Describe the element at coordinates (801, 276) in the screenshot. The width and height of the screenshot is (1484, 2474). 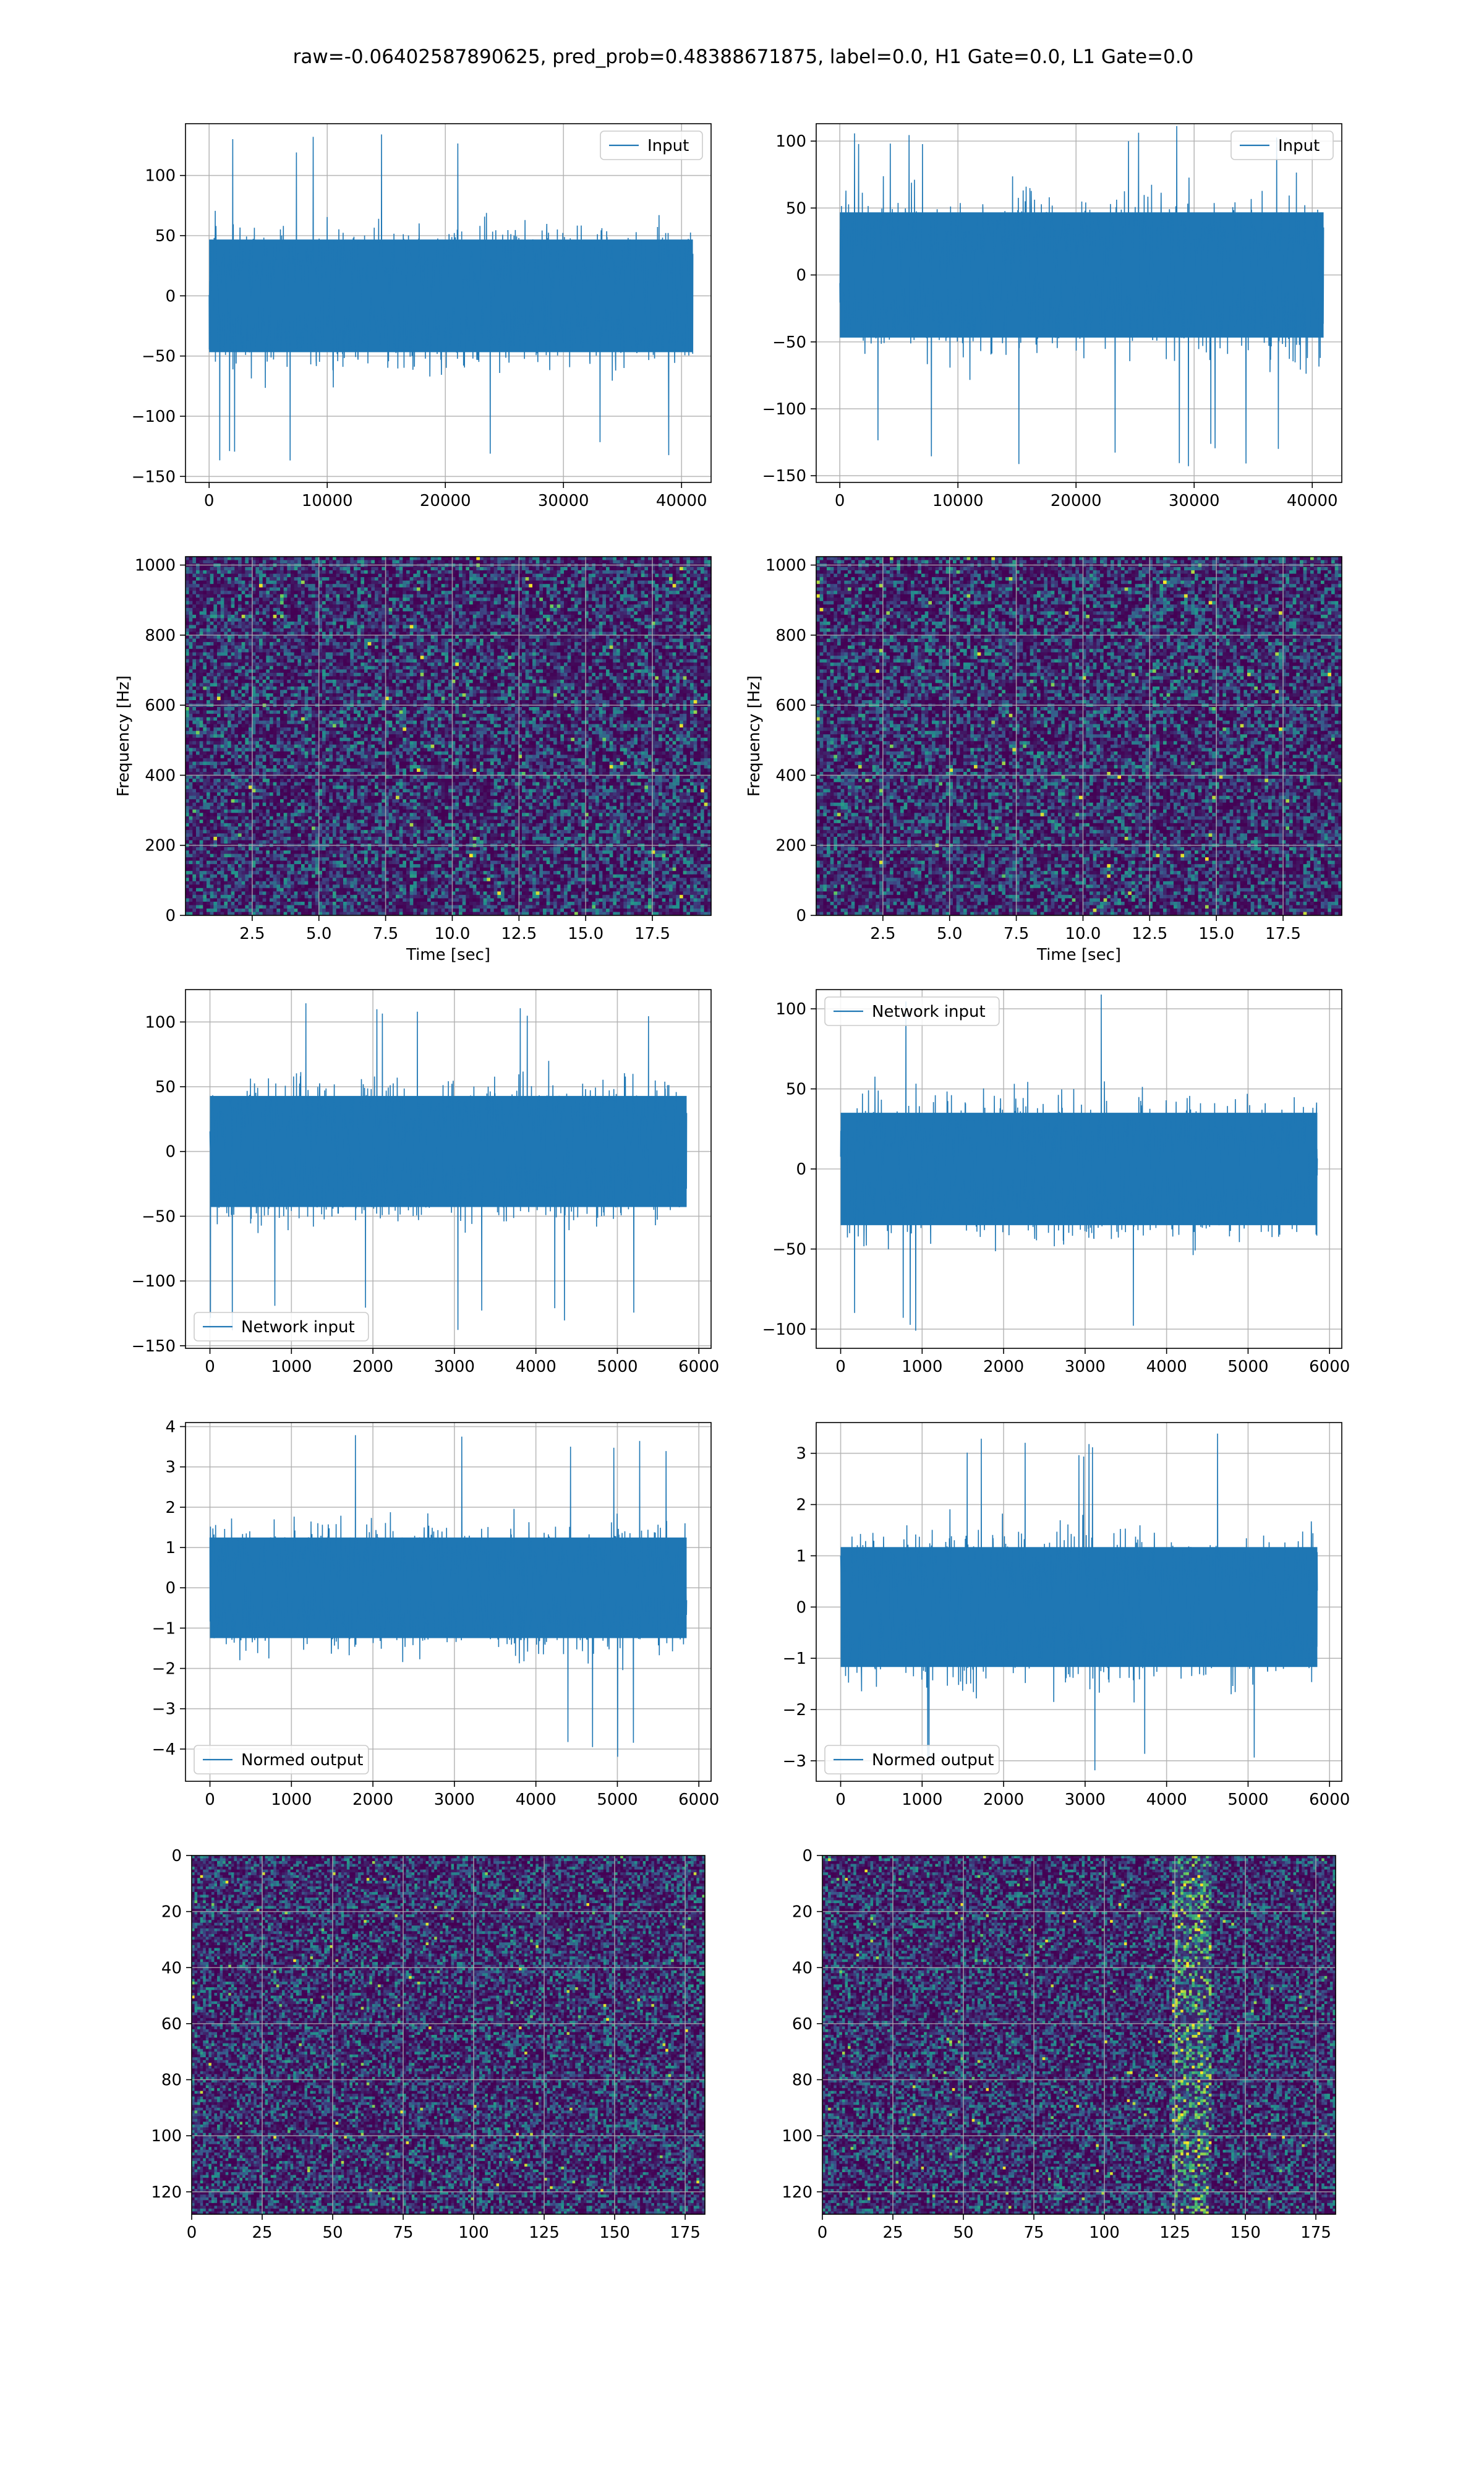
I see `y-tick-label: 0` at that location.